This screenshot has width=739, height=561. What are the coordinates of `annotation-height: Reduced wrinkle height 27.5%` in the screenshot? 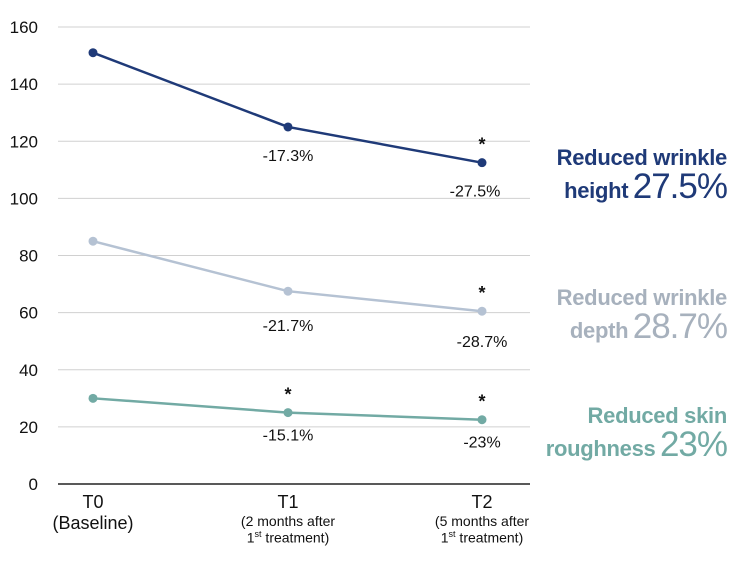 It's located at (642, 176).